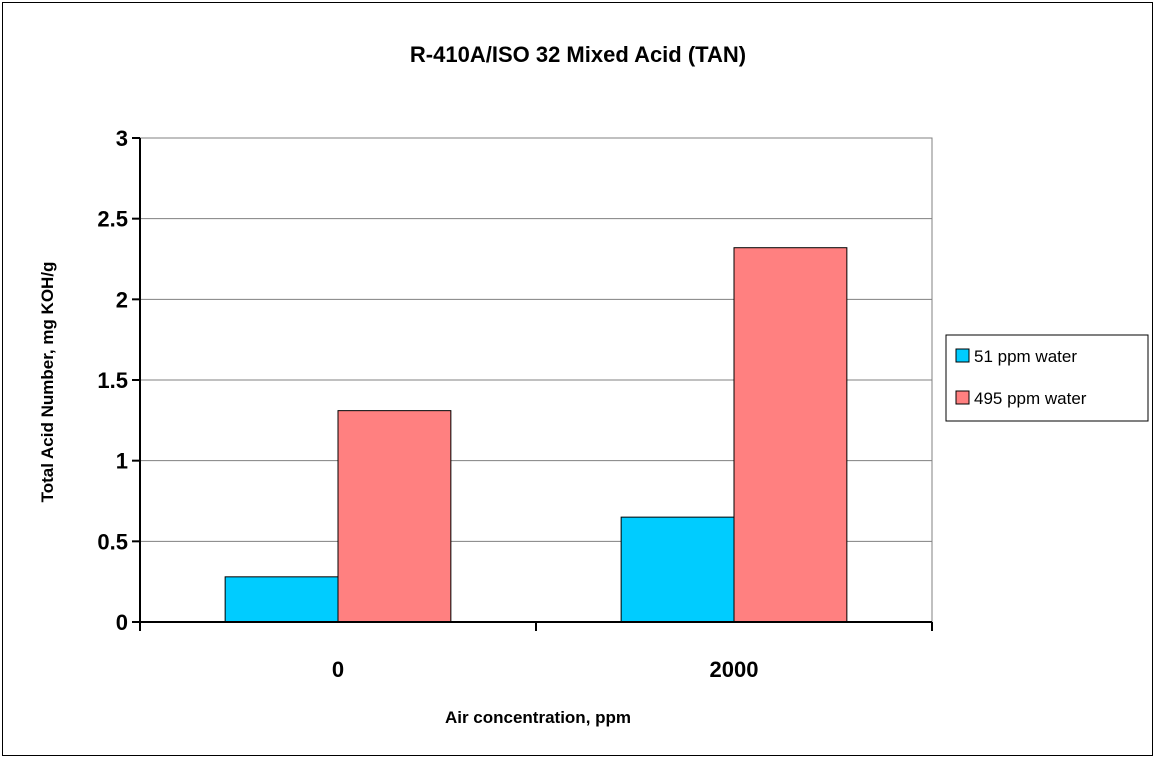 The image size is (1155, 763). Describe the element at coordinates (112, 380) in the screenshot. I see `y-tick-label: 1.5` at that location.